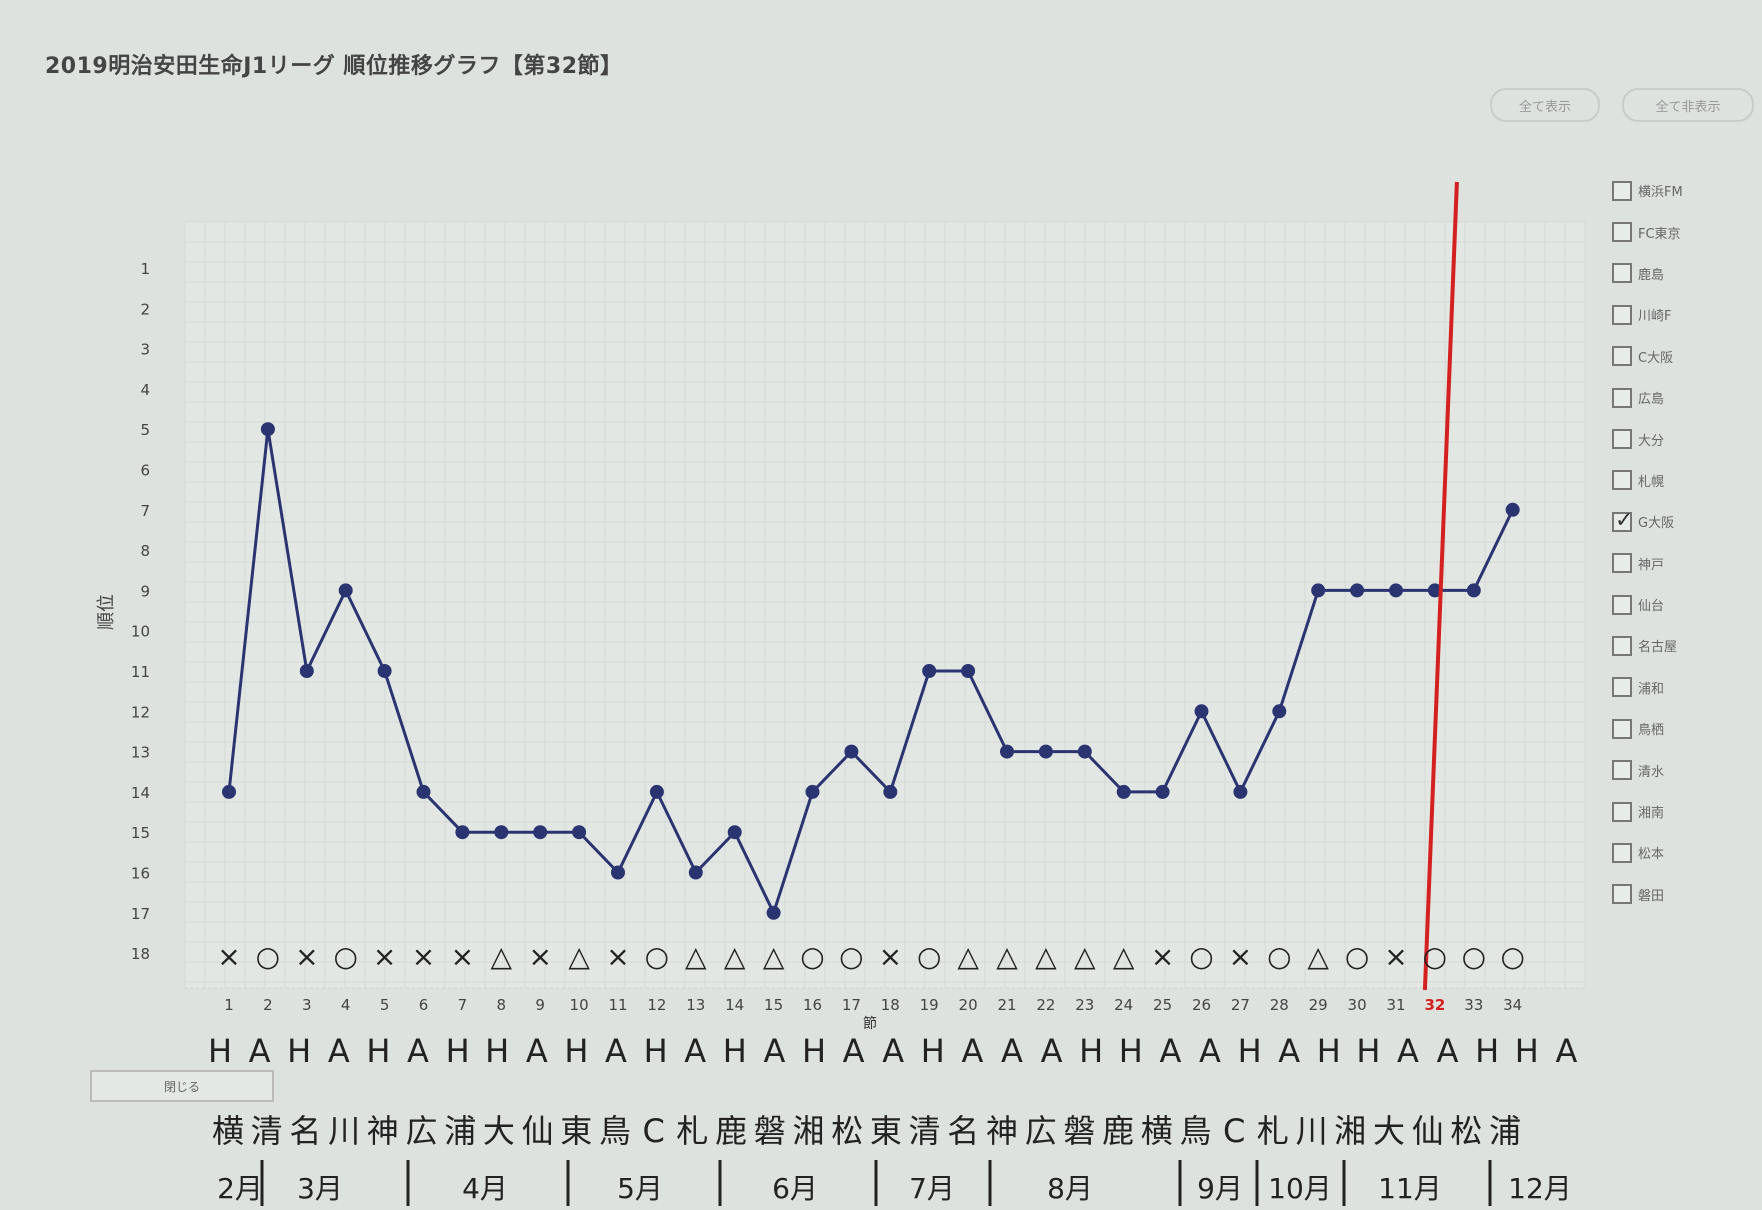 The width and height of the screenshot is (1762, 1210). What do you see at coordinates (1647, 190) in the screenshot?
I see `legend-item: 横浜FM` at bounding box center [1647, 190].